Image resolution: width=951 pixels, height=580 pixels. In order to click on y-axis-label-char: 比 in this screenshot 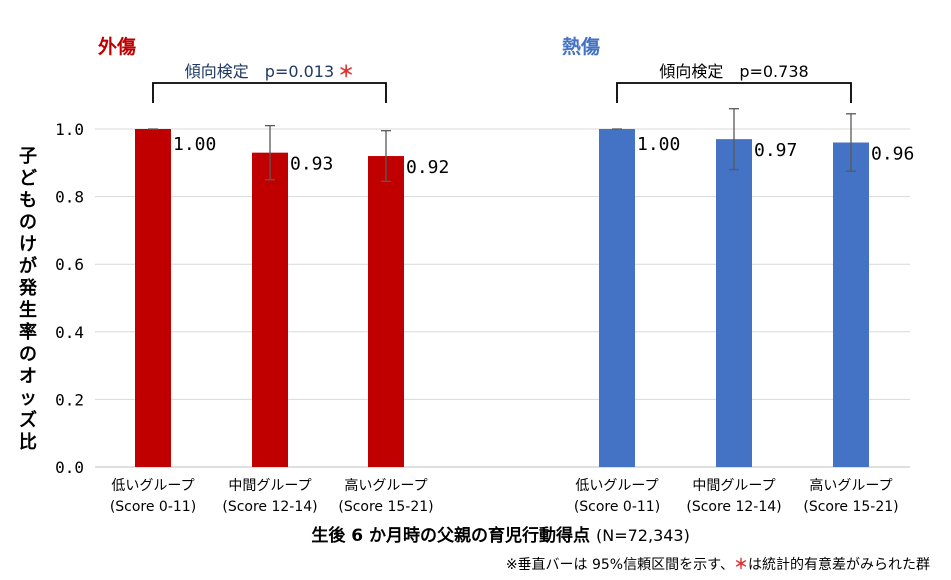, I will do `click(28, 442)`.